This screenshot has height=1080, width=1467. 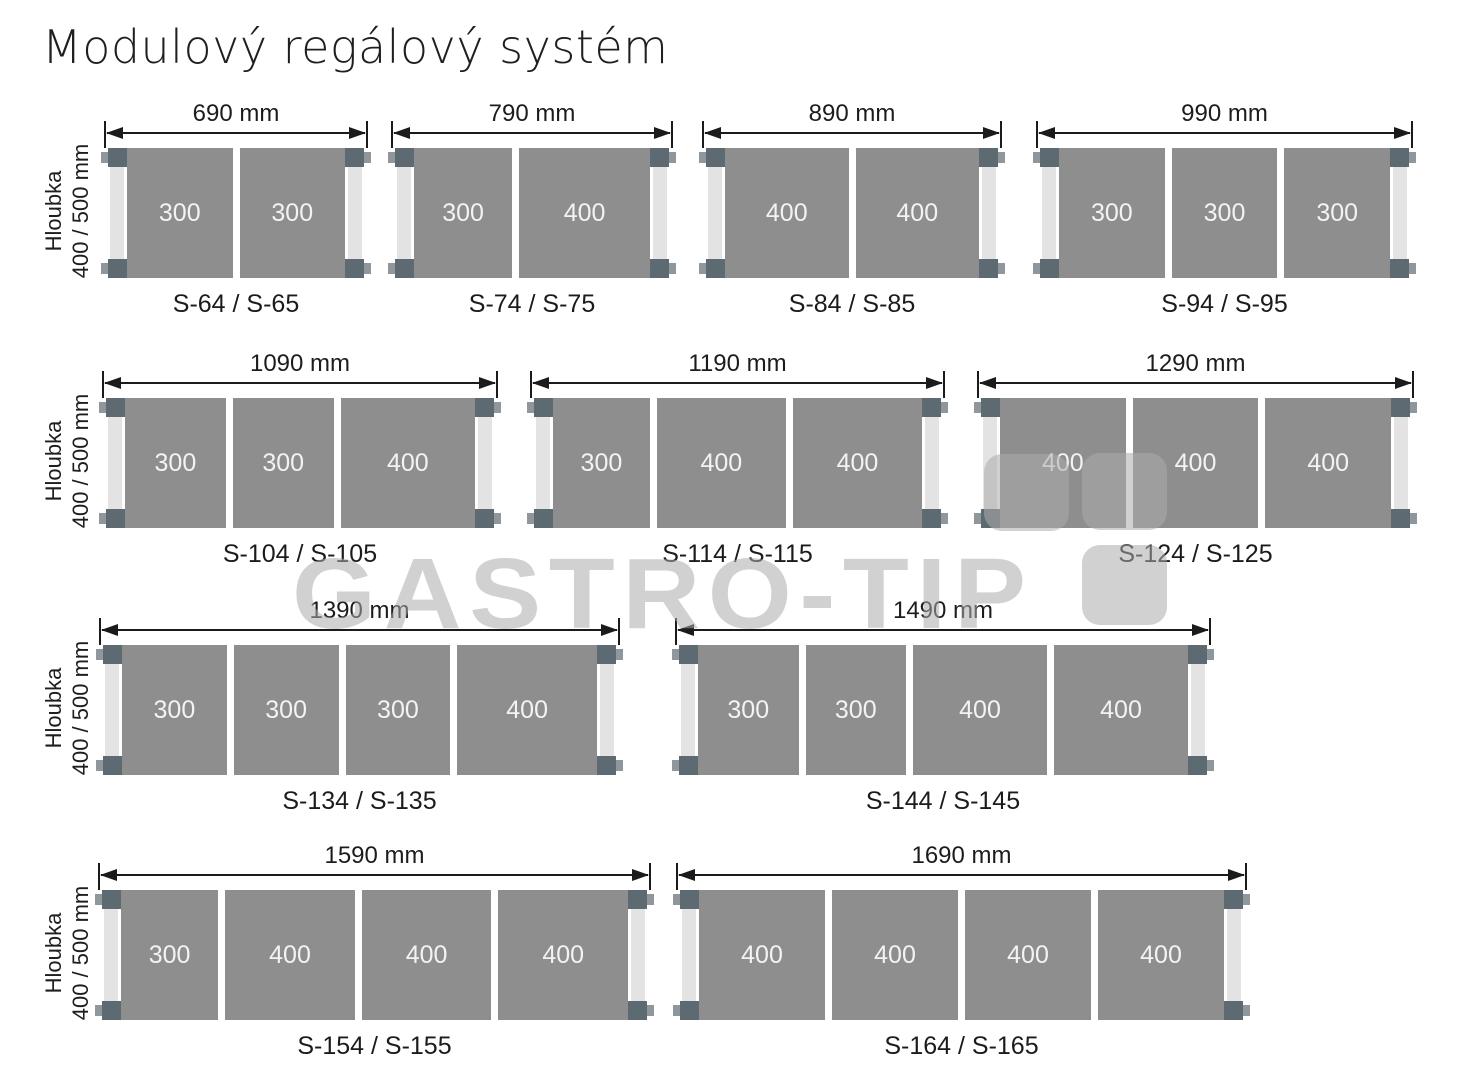 What do you see at coordinates (236, 304) in the screenshot?
I see `model-code: S-64 / S-65` at bounding box center [236, 304].